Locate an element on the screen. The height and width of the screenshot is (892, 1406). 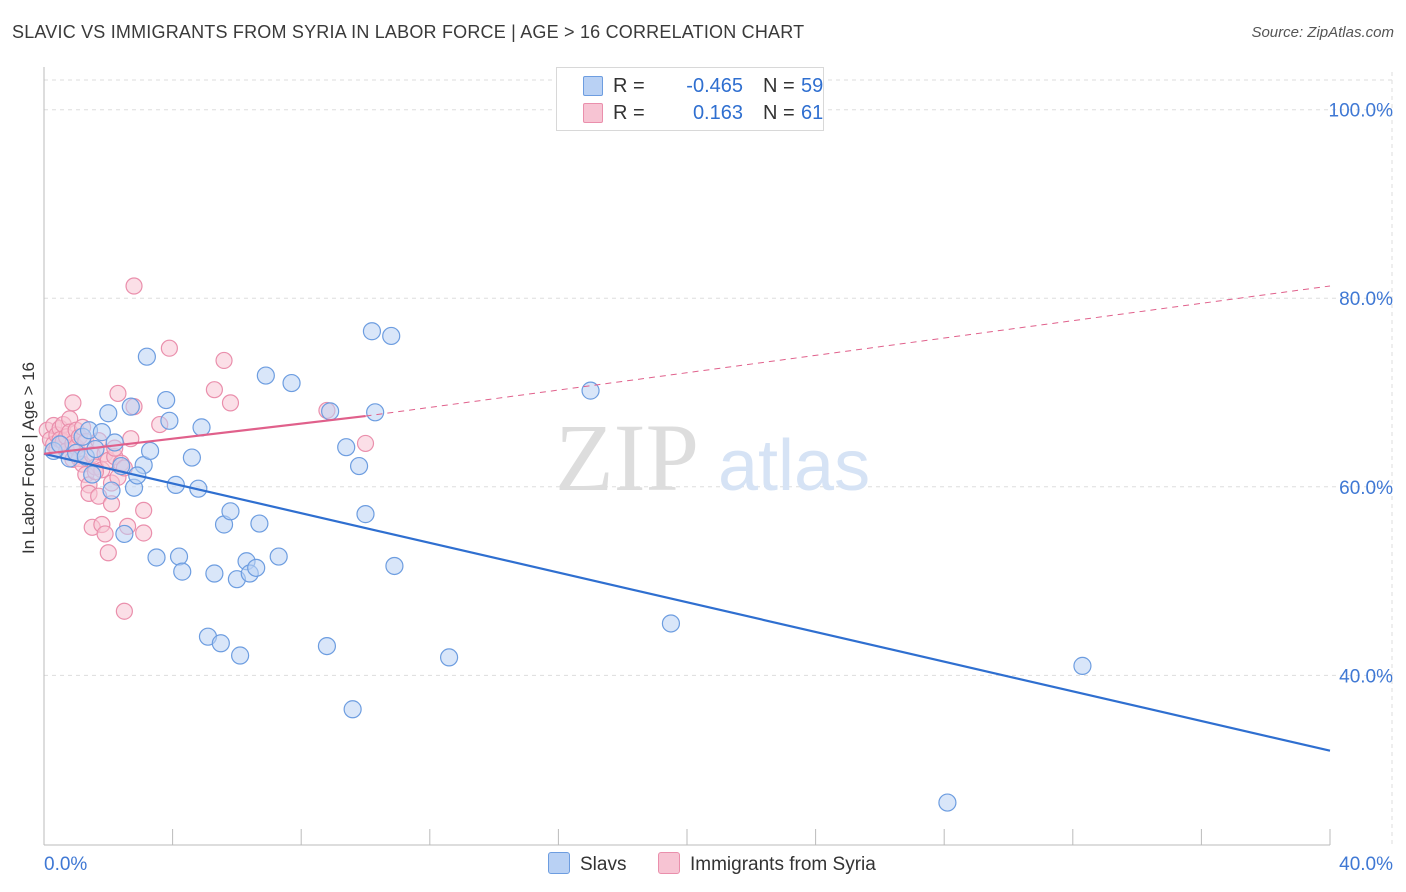
y-tick-labels: 40.0% 60.0% 80.0% 100.0% is located at coordinates (1361, 394).